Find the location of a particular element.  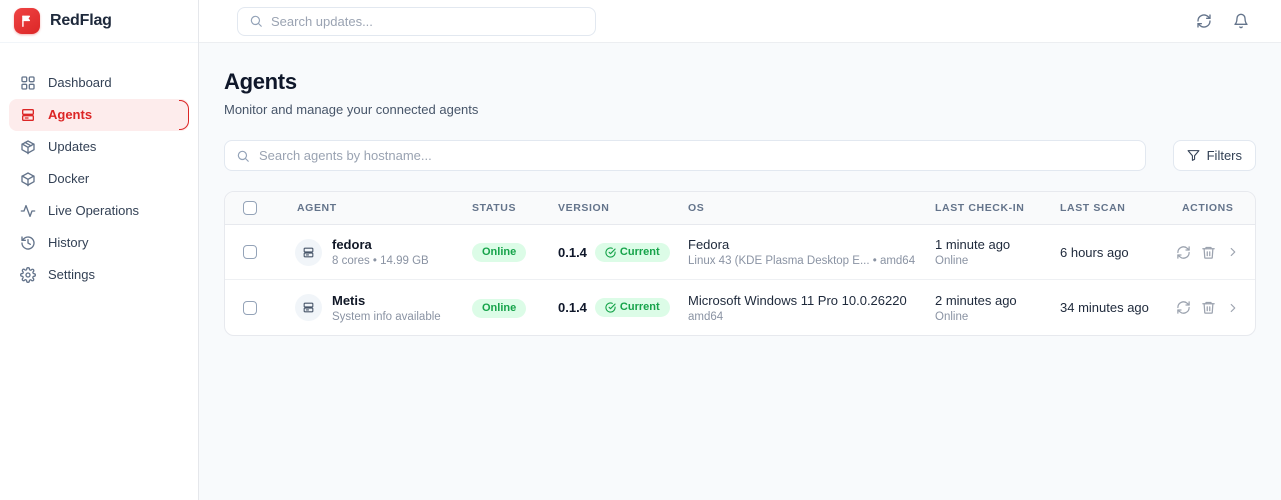

app-logo is located at coordinates (27, 21).